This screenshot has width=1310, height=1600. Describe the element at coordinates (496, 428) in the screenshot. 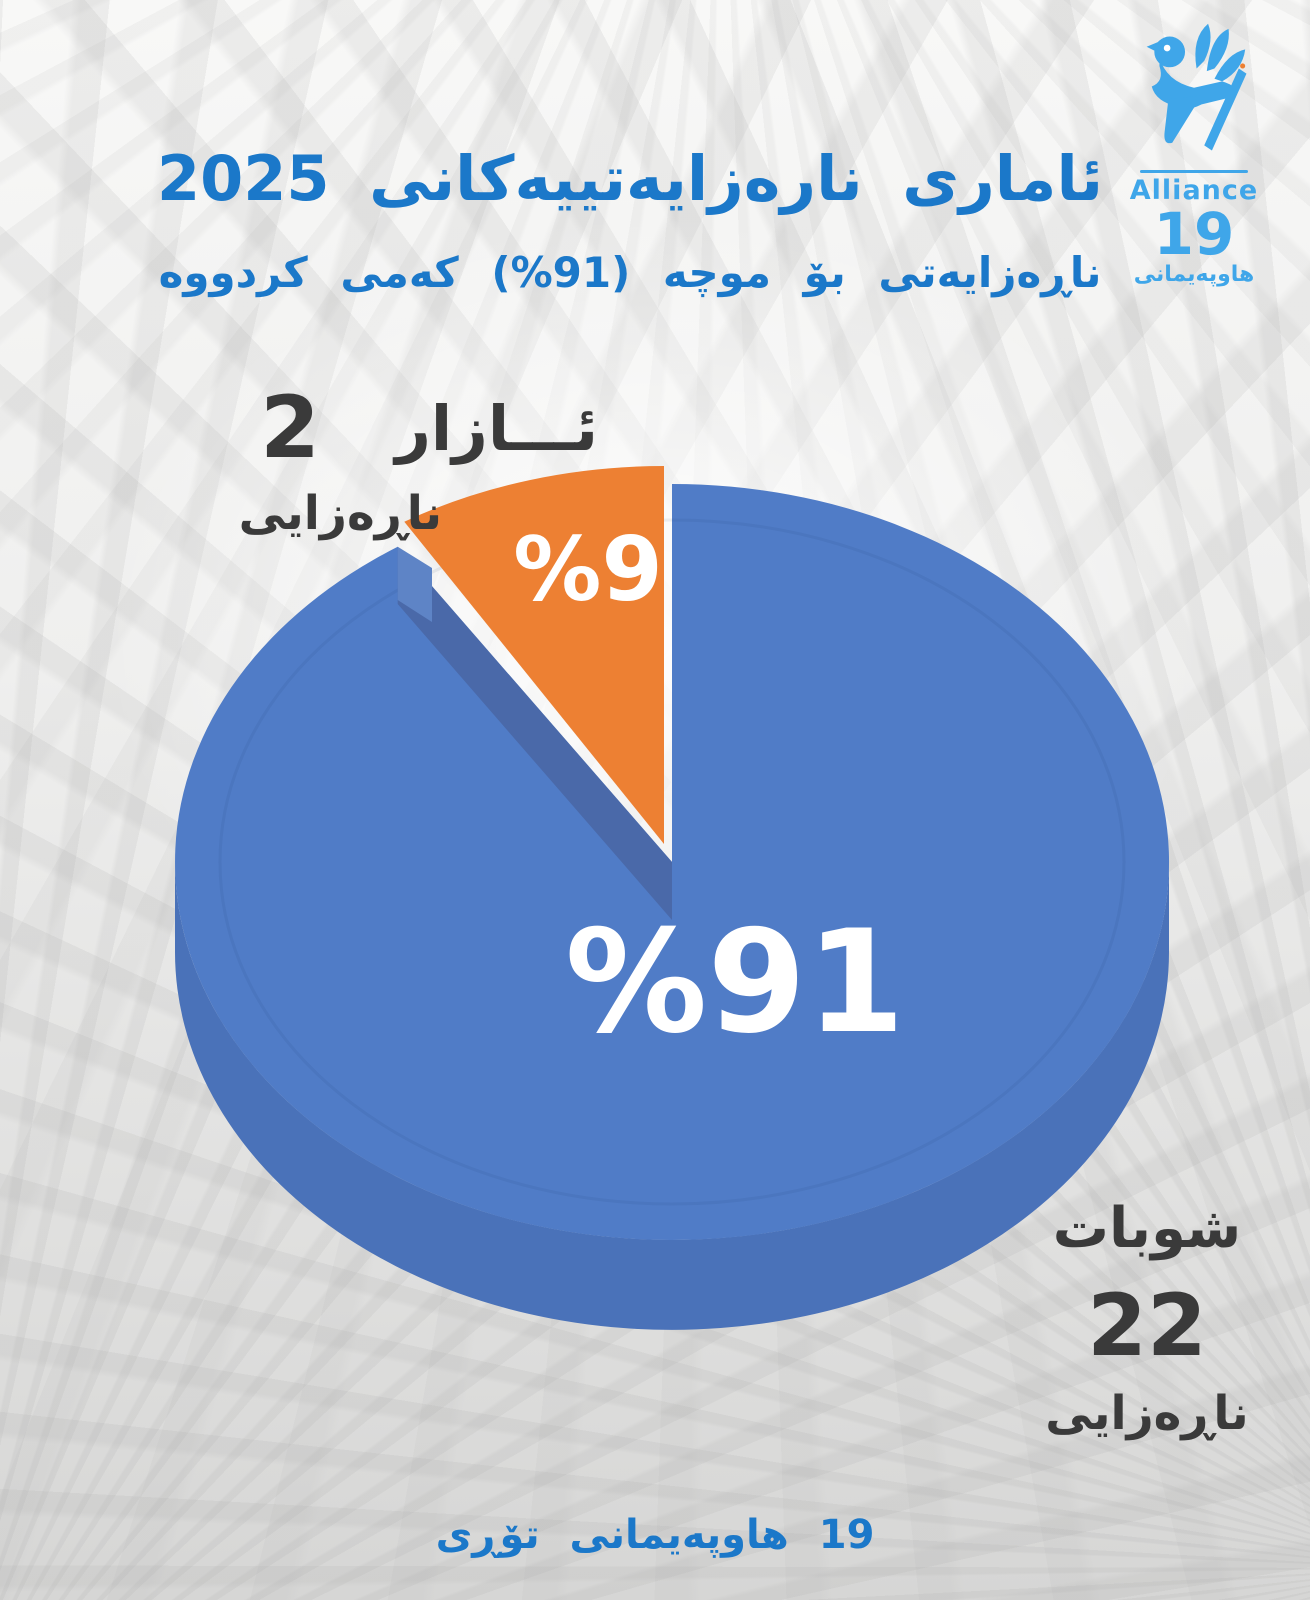

I see `march-month-label: ئـــازار` at that location.